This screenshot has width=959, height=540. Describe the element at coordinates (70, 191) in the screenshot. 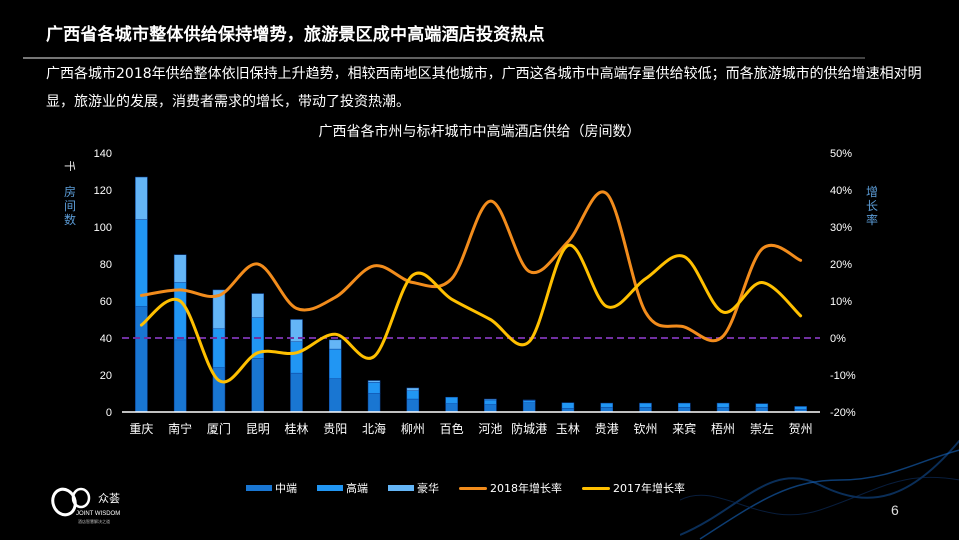

I see `left-axis-label: 房` at that location.